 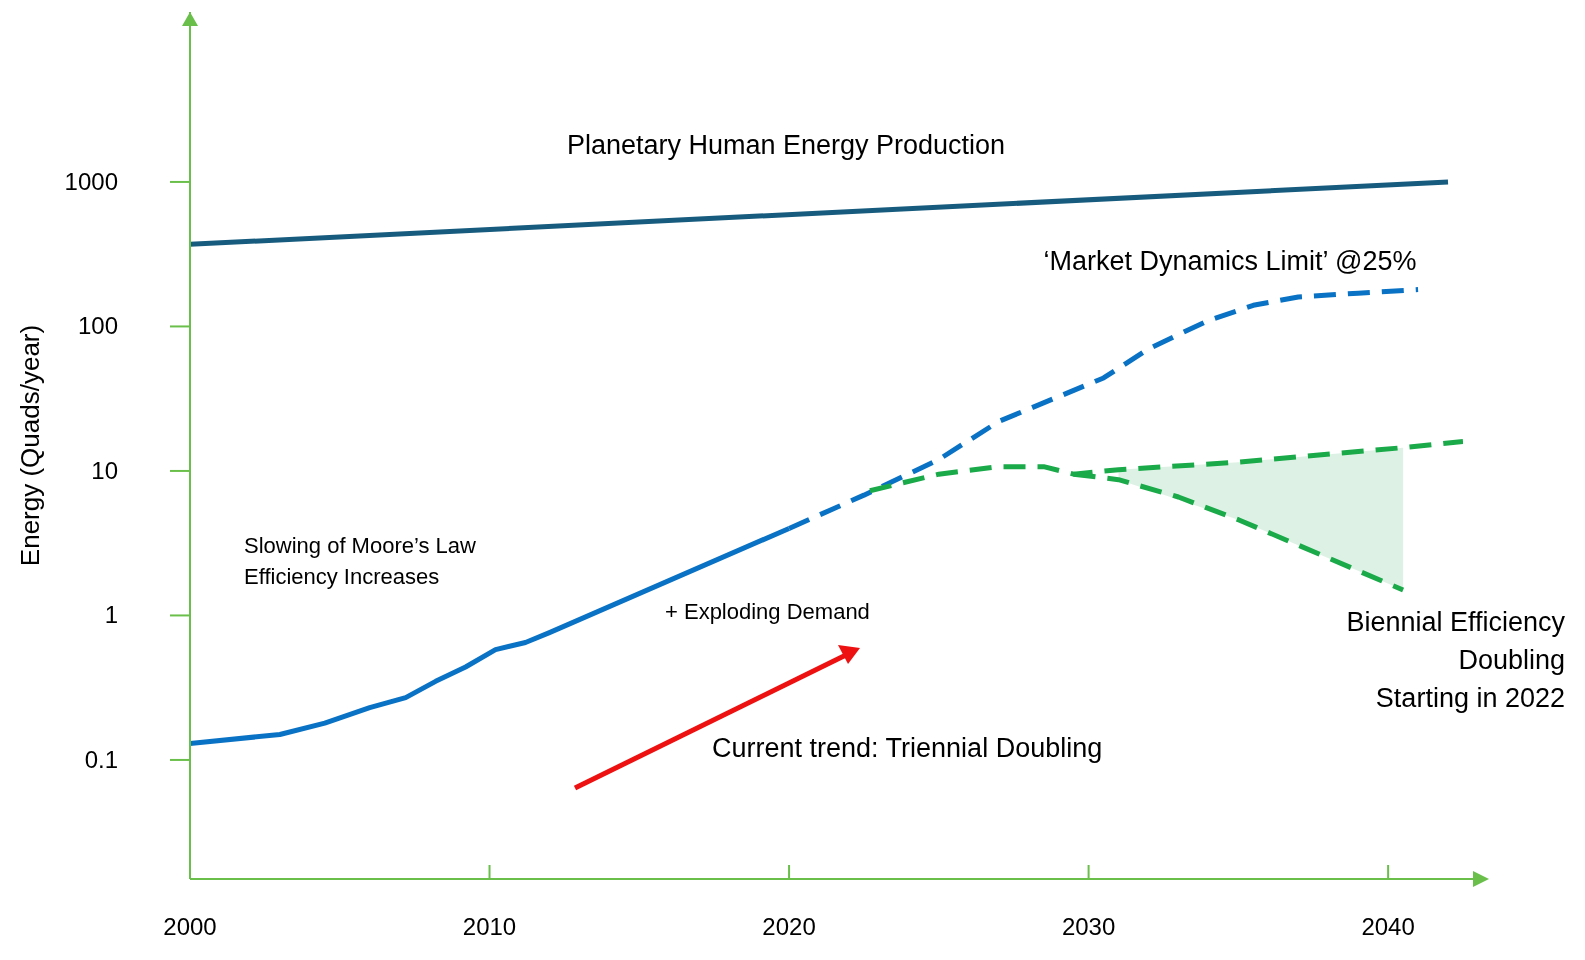 I want to click on y-tick-label: 10, so click(x=104, y=470).